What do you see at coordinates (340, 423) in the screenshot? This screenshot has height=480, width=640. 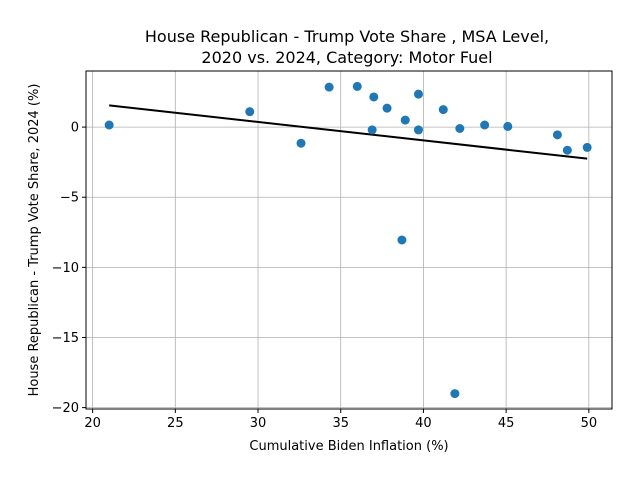 I see `x-tick-label: 35` at bounding box center [340, 423].